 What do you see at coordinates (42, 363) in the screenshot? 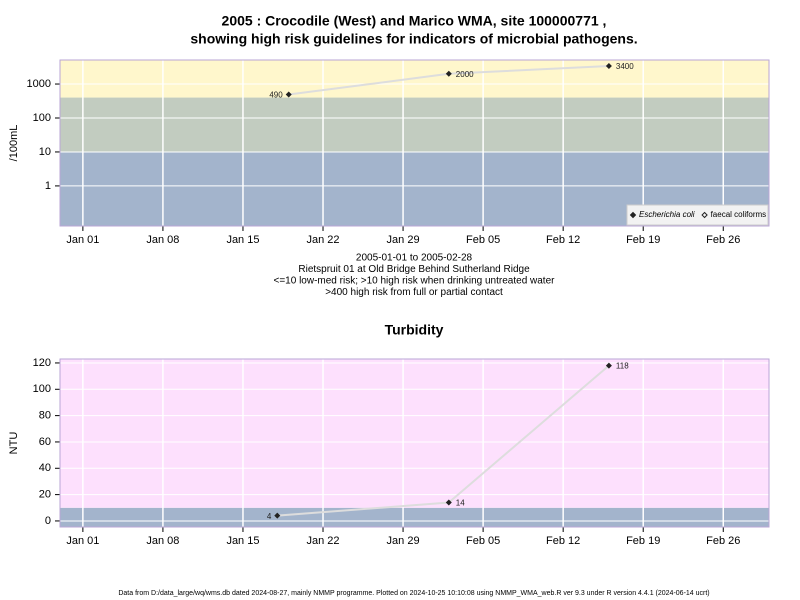
I see `y-tick-label: 120` at bounding box center [42, 363].